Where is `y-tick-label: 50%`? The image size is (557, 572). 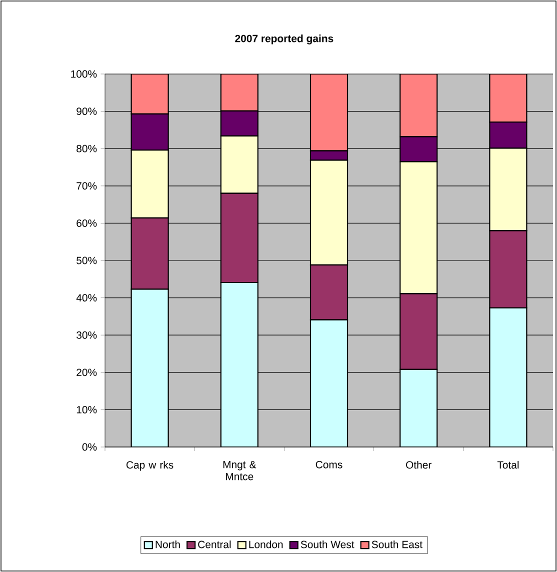
y-tick-label: 50% is located at coordinates (86, 260).